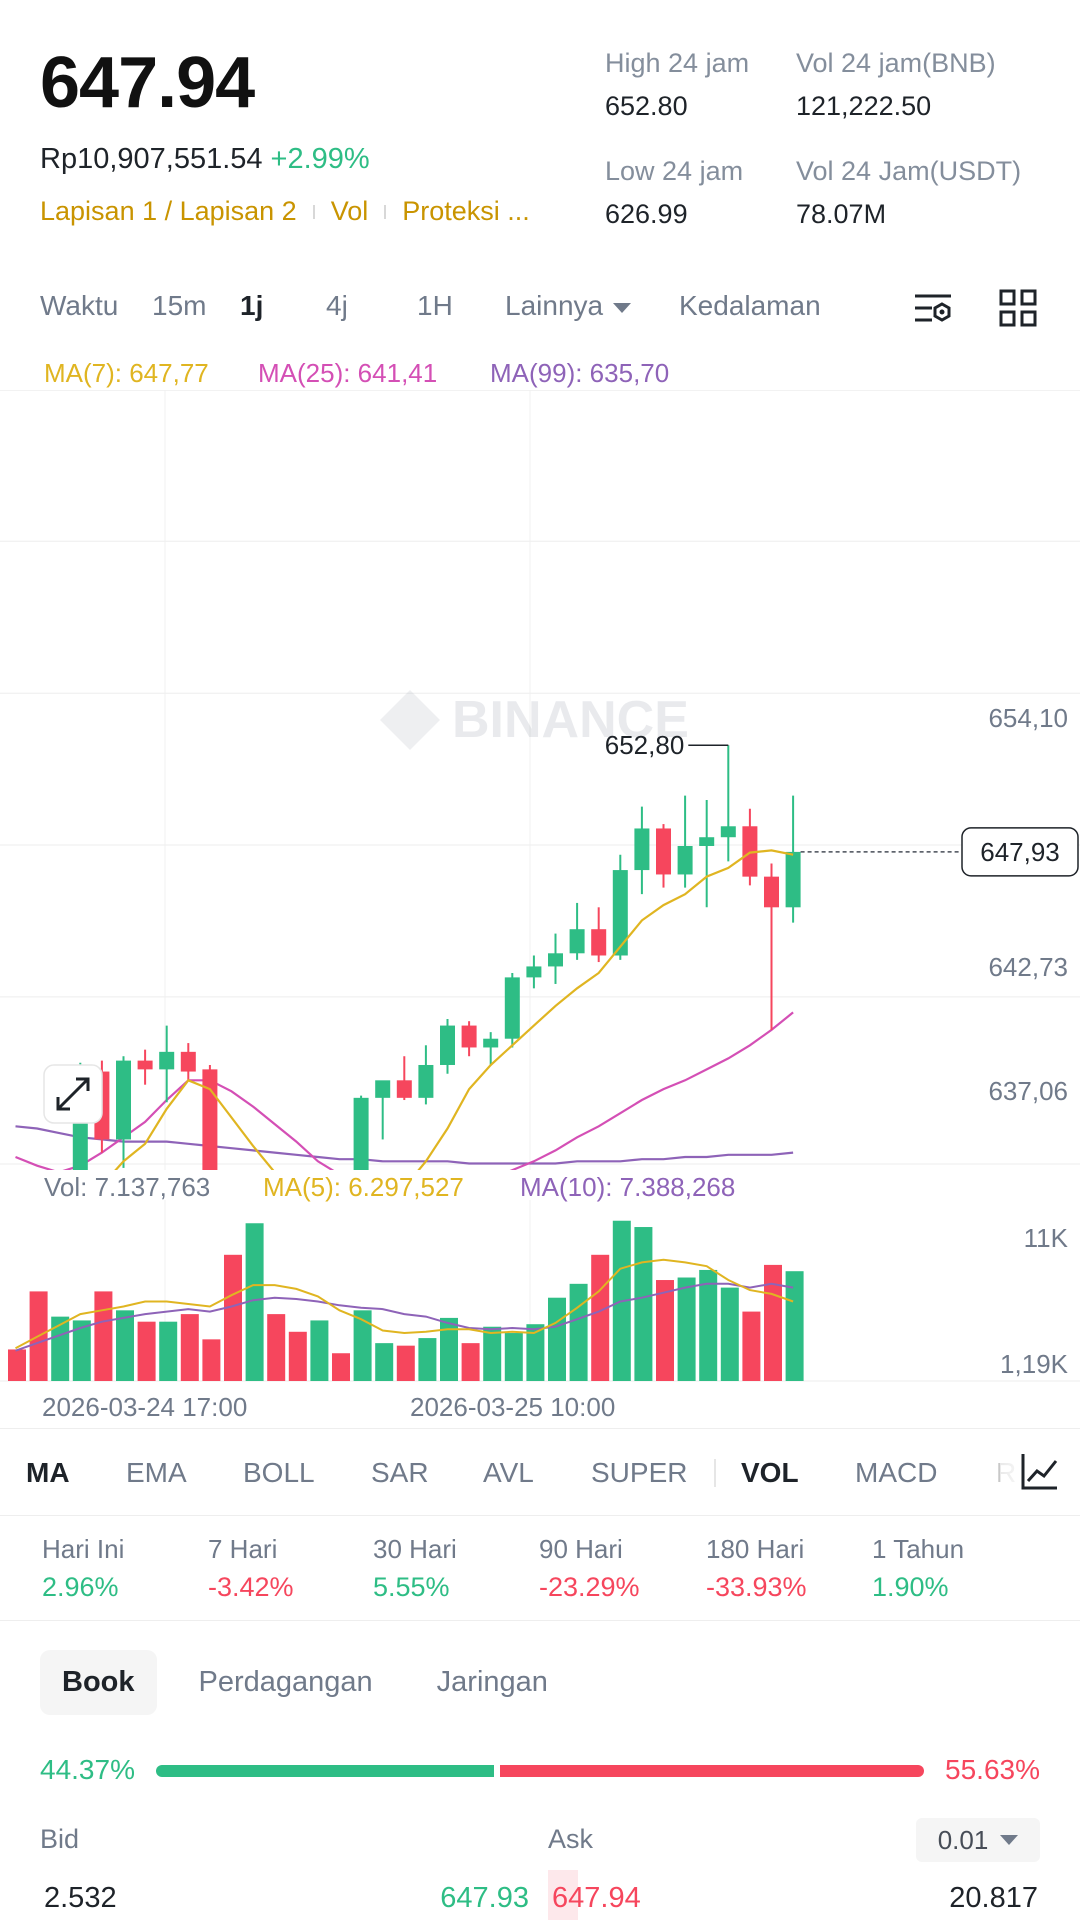 This screenshot has width=1080, height=1921. I want to click on price-axis-label: 637,06, so click(1028, 1091).